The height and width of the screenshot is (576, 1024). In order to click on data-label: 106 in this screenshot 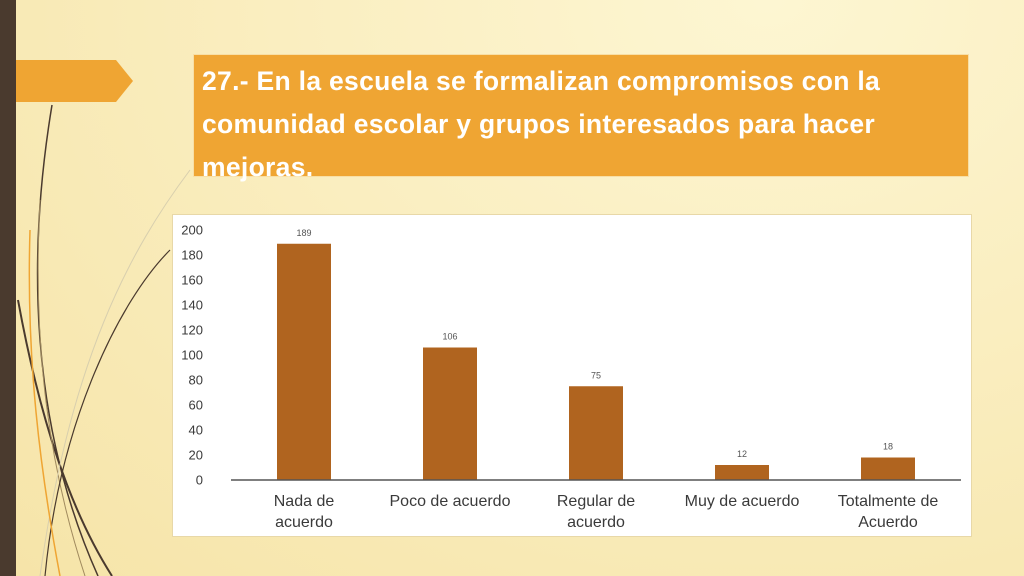, I will do `click(449, 337)`.